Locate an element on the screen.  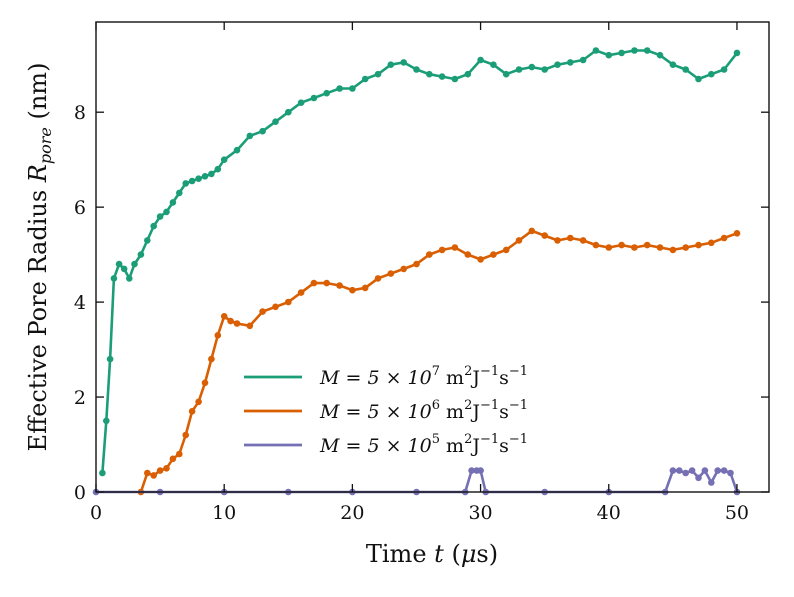
y-tick-label: 6 is located at coordinates (80, 208).